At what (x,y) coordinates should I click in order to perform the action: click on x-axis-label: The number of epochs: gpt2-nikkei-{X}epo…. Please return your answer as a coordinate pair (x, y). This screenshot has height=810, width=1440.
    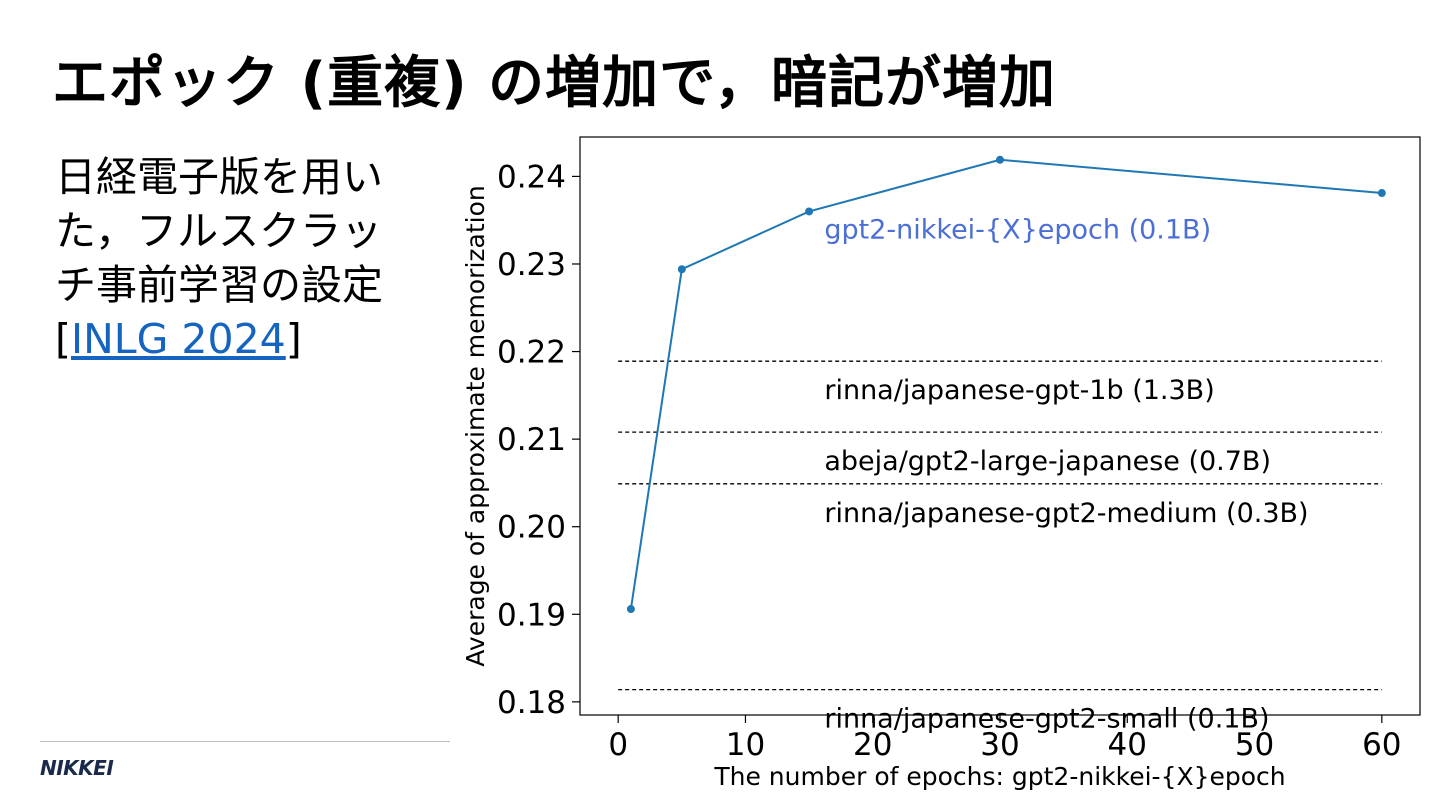
    Looking at the image, I should click on (999, 776).